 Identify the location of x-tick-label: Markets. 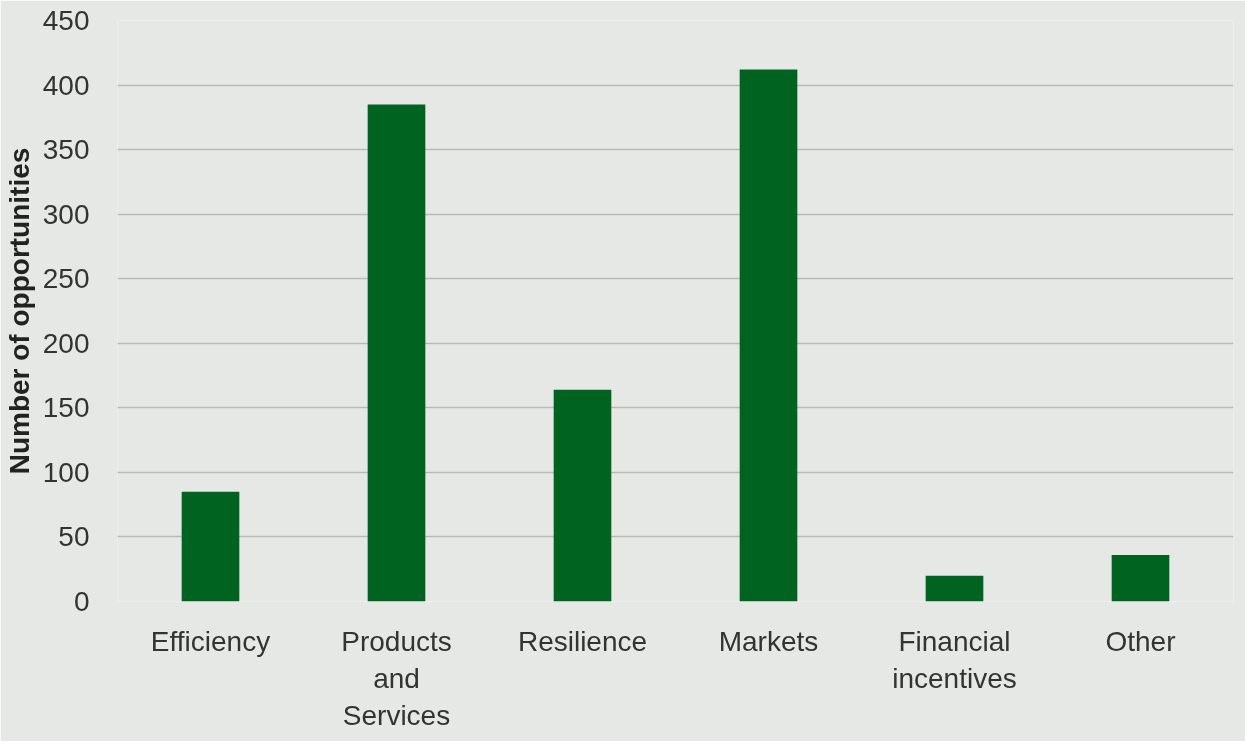
(768, 641).